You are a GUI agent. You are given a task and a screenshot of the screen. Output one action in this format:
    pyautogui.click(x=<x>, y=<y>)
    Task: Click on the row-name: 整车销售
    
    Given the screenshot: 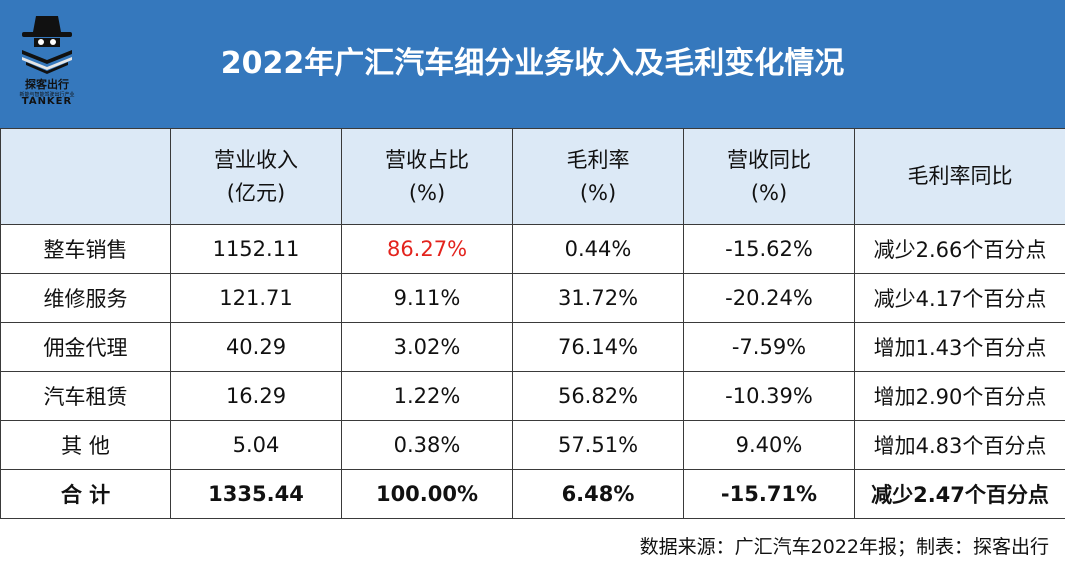 What is the action you would take?
    pyautogui.click(x=85, y=249)
    